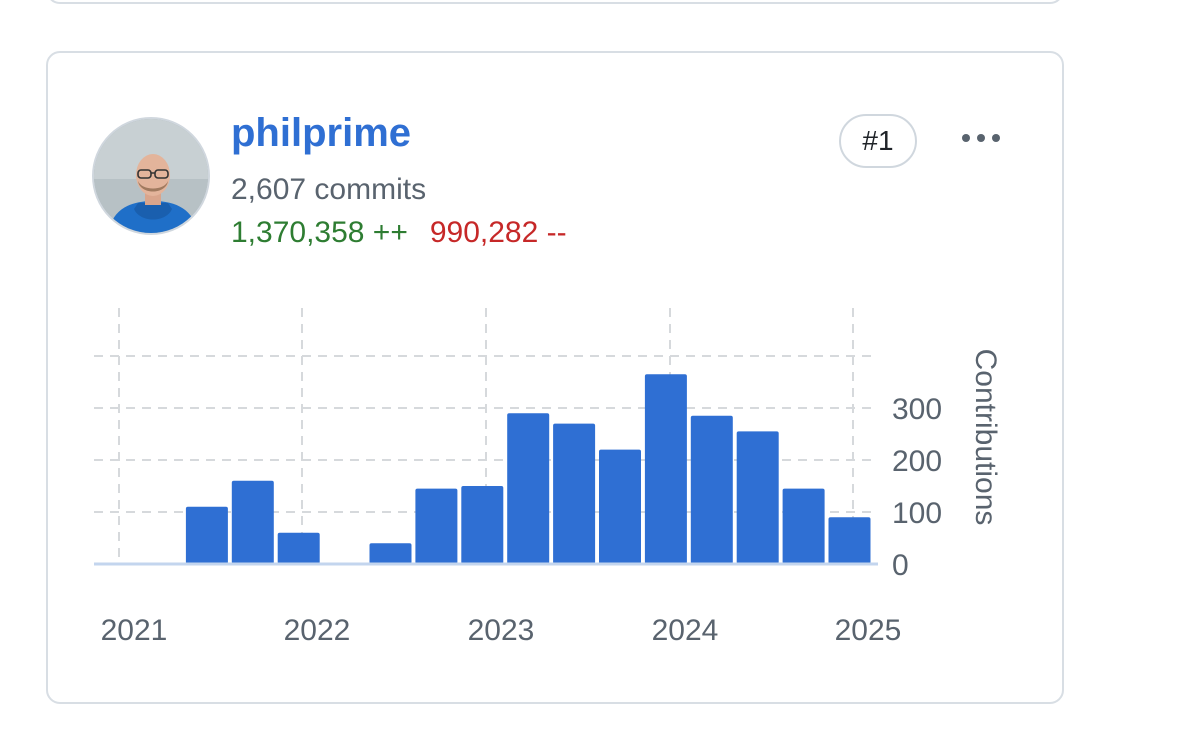 The width and height of the screenshot is (1179, 730). I want to click on avatar, so click(151, 176).